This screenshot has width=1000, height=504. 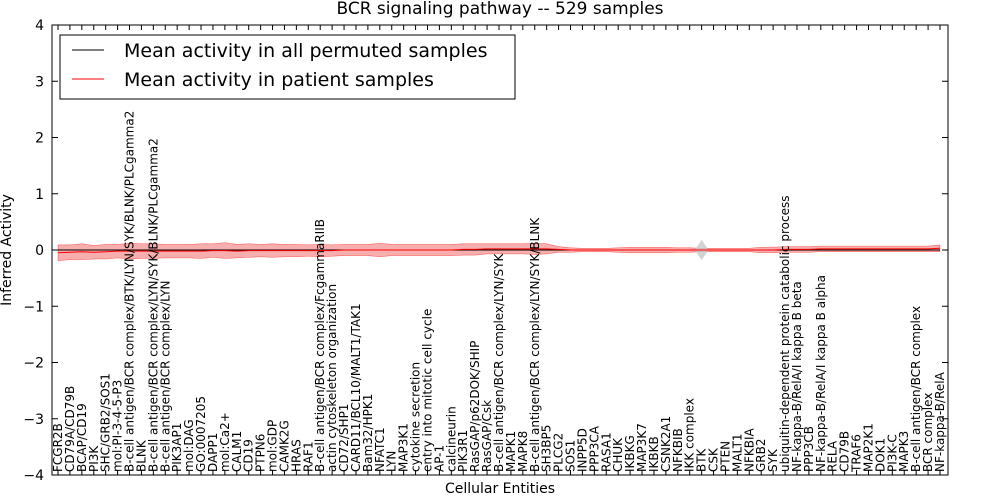 What do you see at coordinates (39, 82) in the screenshot?
I see `y-tick-label: 3` at bounding box center [39, 82].